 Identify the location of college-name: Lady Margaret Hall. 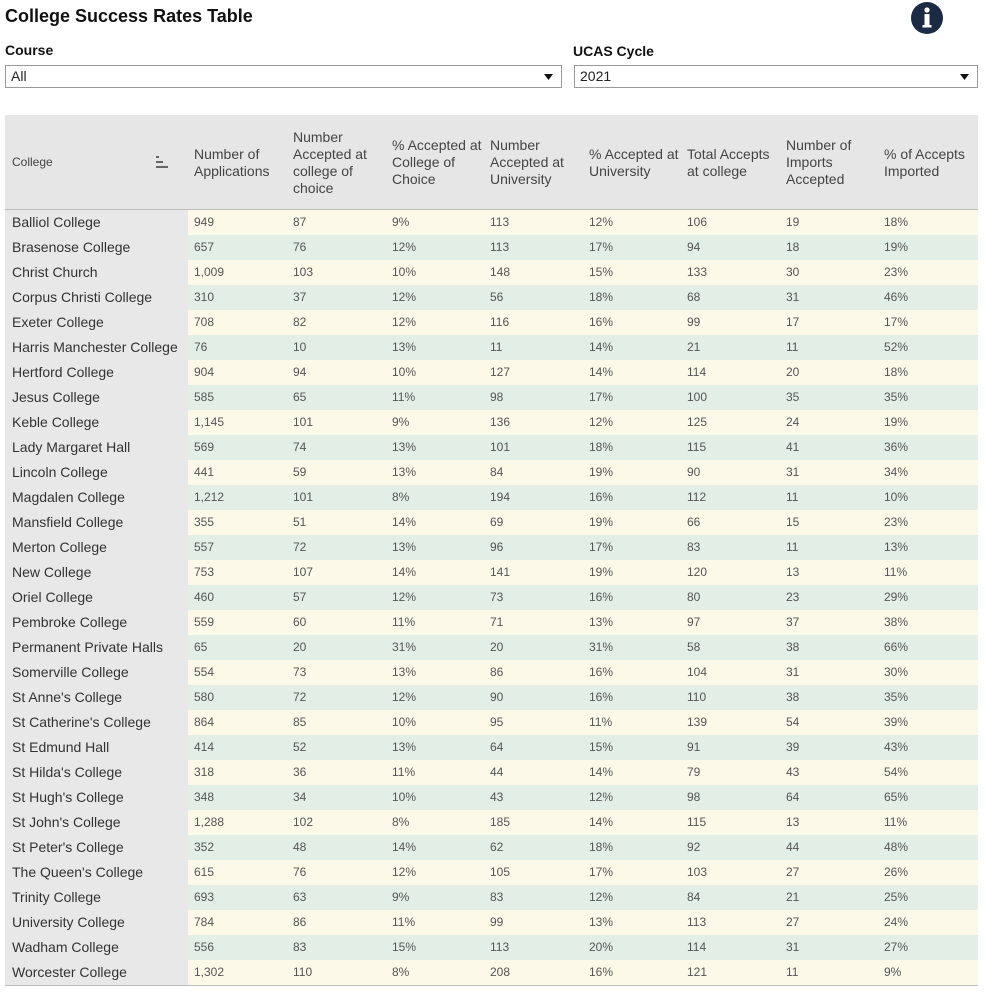
(71, 447).